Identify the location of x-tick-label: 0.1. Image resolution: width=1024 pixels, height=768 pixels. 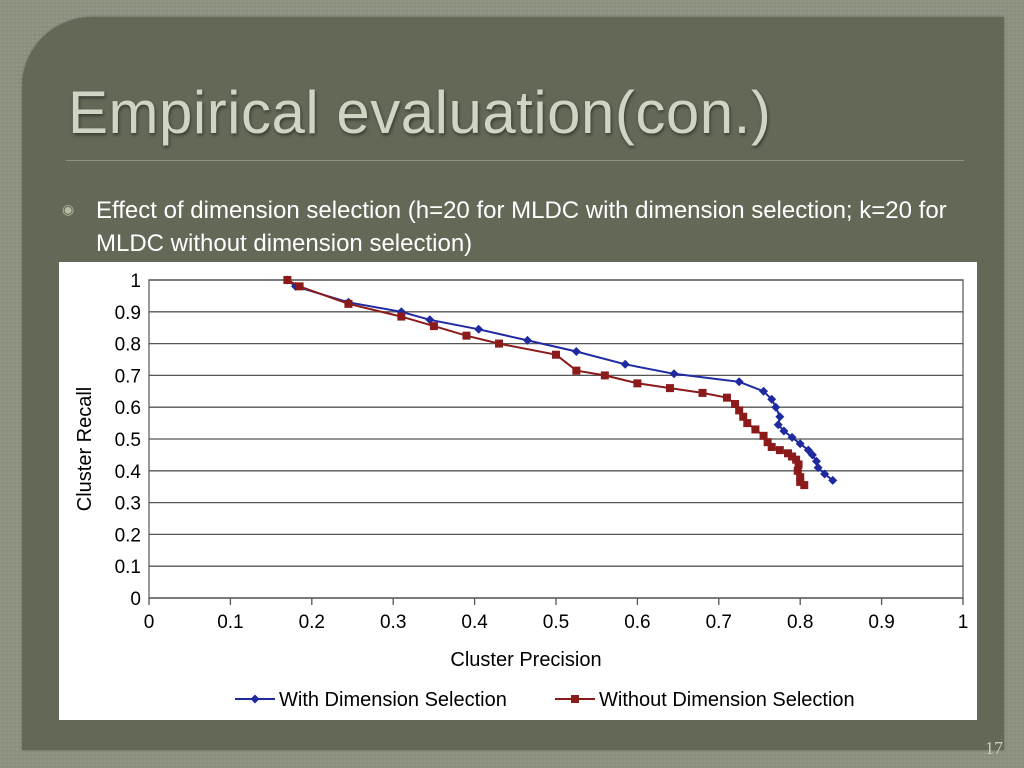
(230, 622).